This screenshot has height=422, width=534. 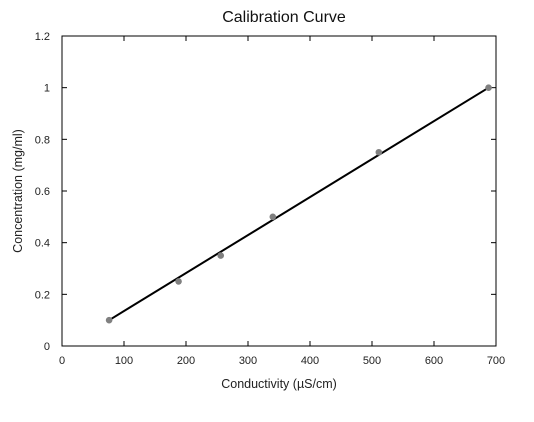 I want to click on x-tick-label: 100, so click(x=124, y=361).